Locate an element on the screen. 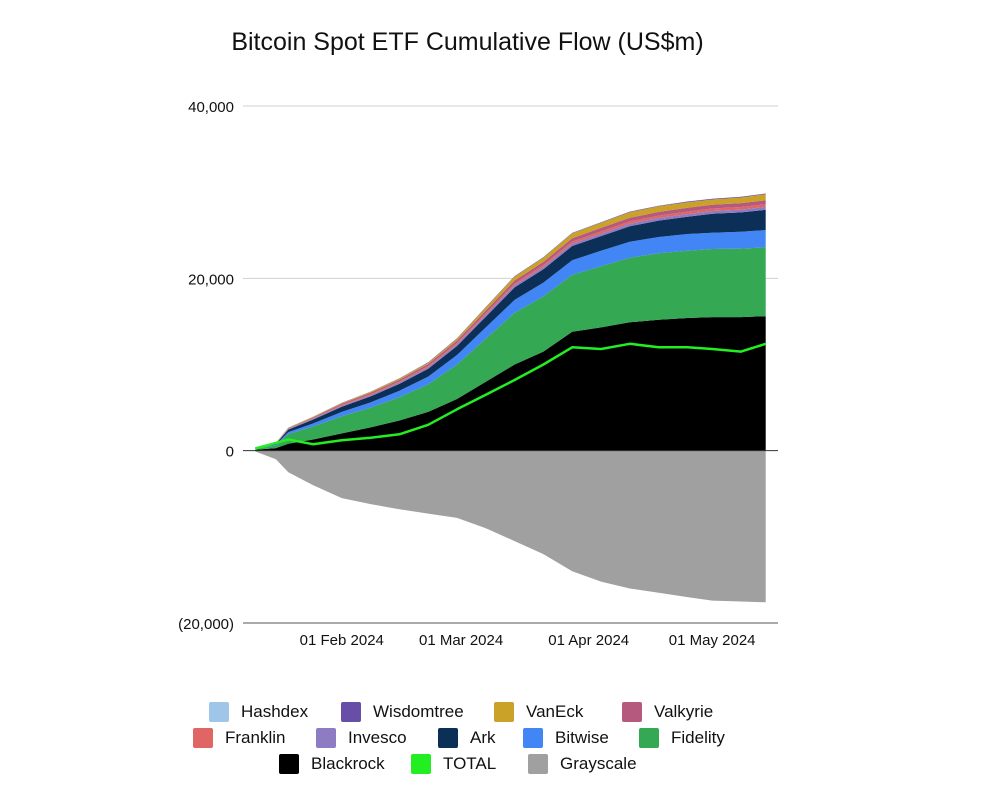  y-tick-label: 0 is located at coordinates (230, 452).